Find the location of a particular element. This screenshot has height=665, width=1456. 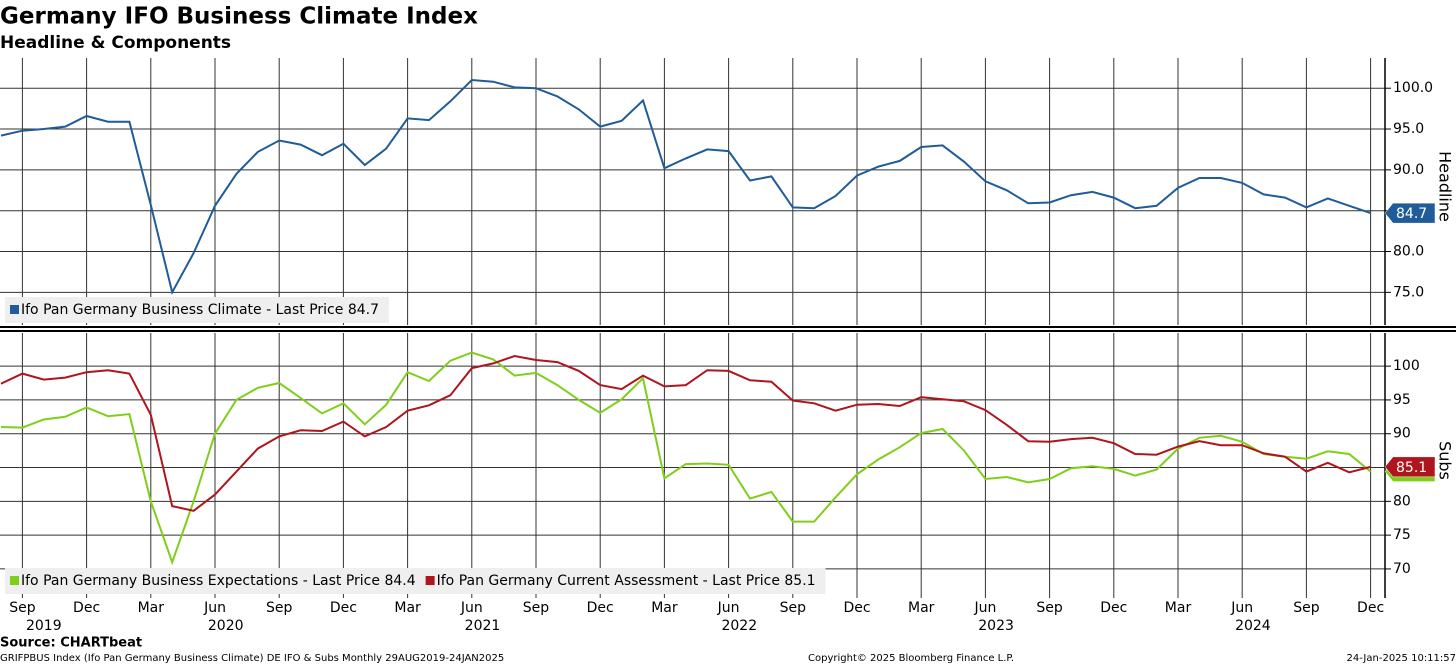

y-axis-title: Subs is located at coordinates (1445, 460).